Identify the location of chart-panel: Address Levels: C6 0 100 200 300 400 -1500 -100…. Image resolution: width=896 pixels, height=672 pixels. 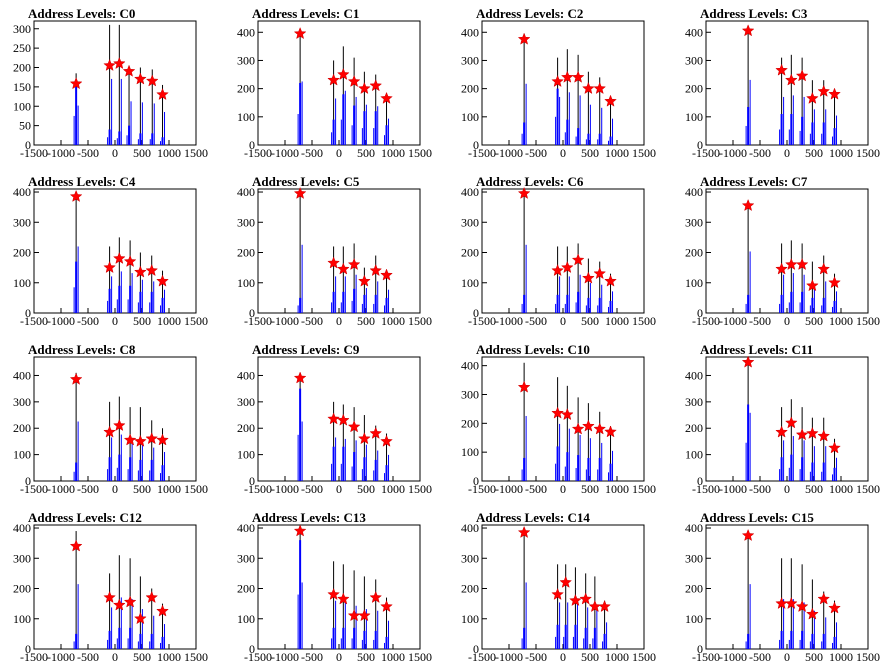
(560, 252).